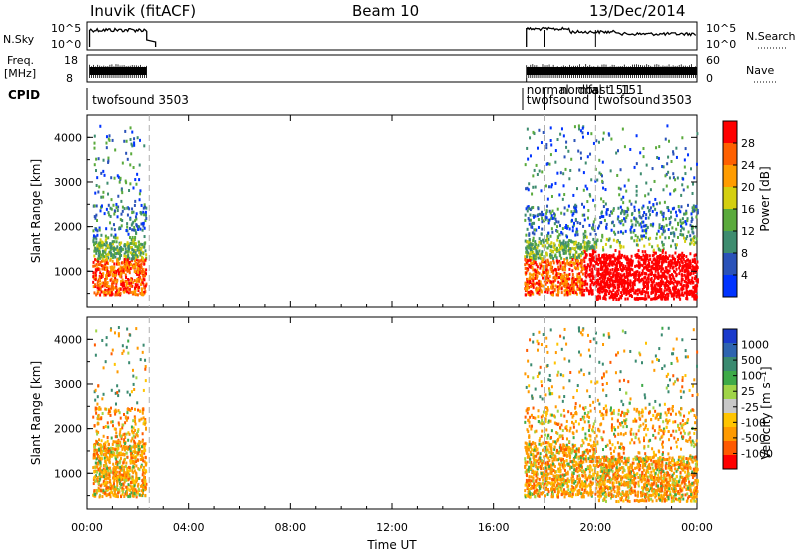 This screenshot has height=554, width=800. Describe the element at coordinates (71, 60) in the screenshot. I see `freq-tick-top: 18` at that location.